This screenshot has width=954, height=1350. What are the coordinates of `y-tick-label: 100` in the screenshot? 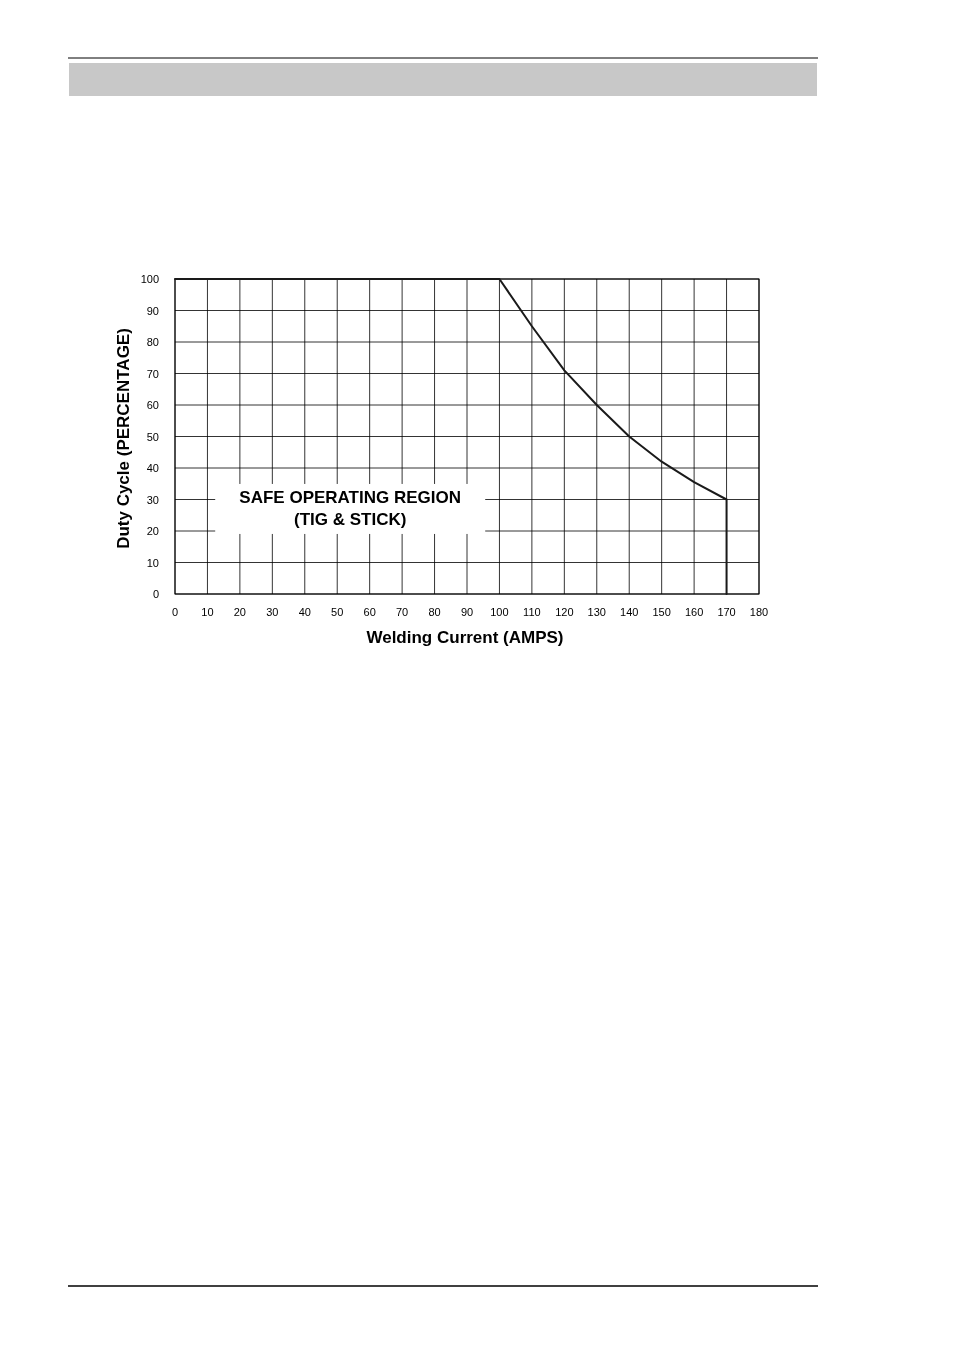 It's located at (149, 279).